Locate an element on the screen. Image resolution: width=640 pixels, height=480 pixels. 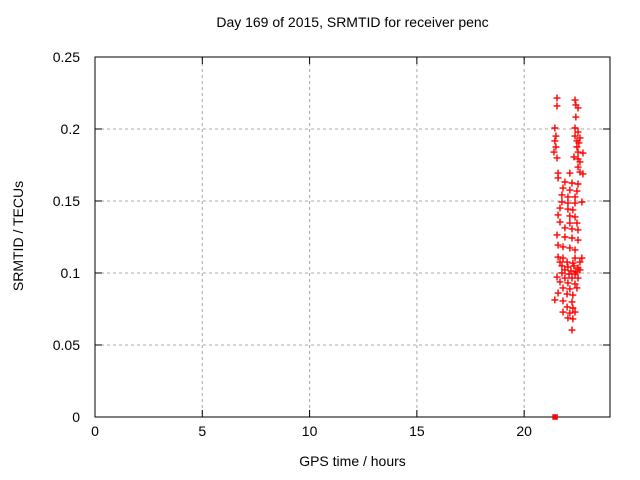
y-tick-label: 0.25 is located at coordinates (66, 57).